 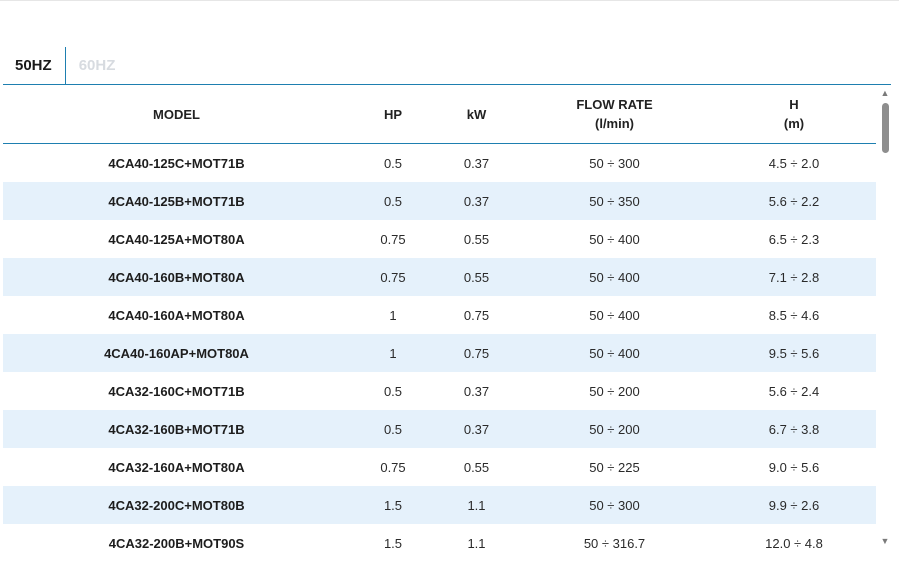 I want to click on frequency-tabs: 50HZ 60HZ, so click(x=66, y=65).